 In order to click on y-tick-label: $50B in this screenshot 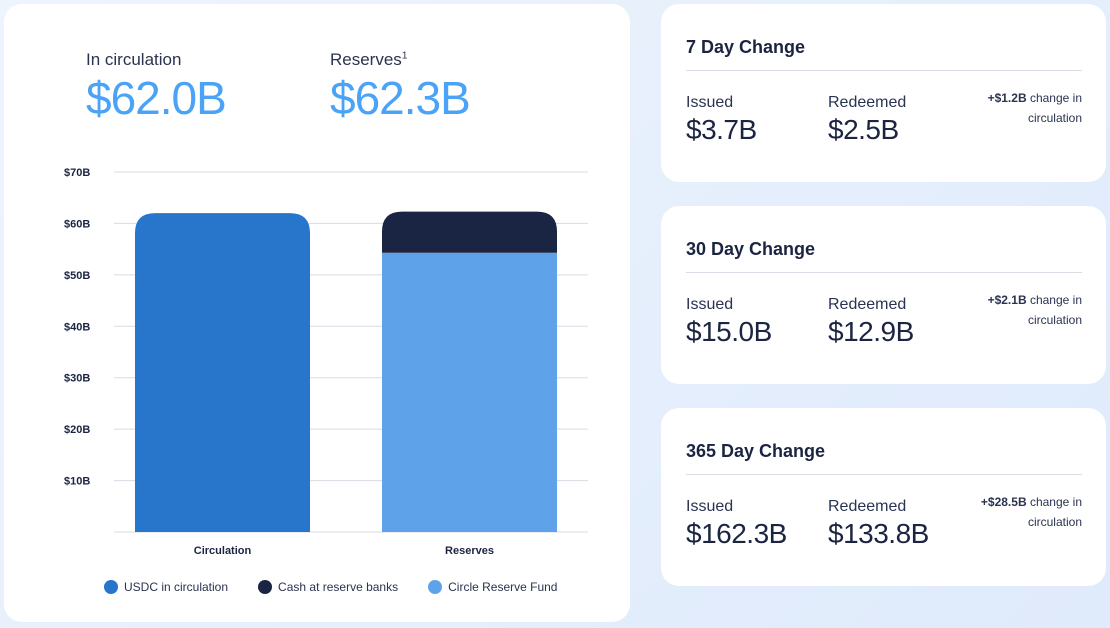, I will do `click(77, 276)`.